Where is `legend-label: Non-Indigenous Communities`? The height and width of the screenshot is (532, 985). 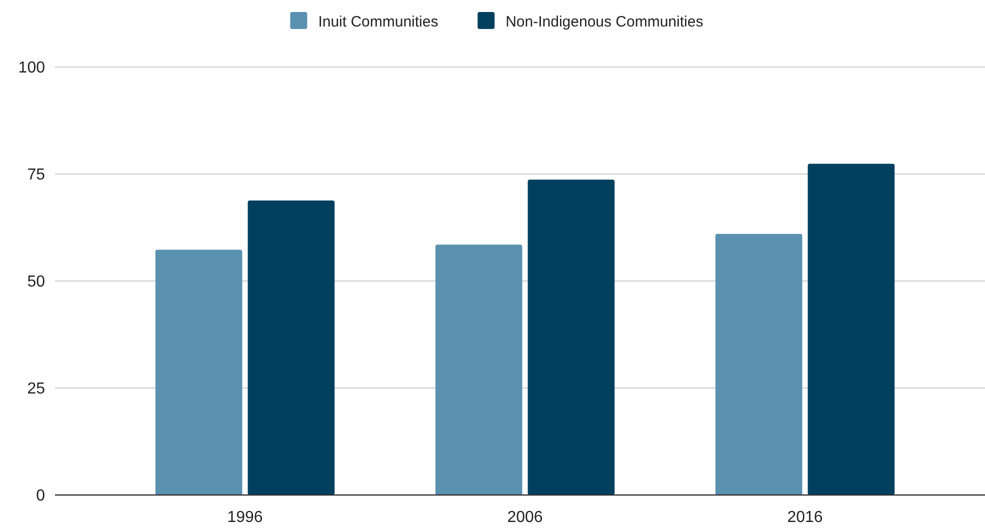 legend-label: Non-Indigenous Communities is located at coordinates (605, 21).